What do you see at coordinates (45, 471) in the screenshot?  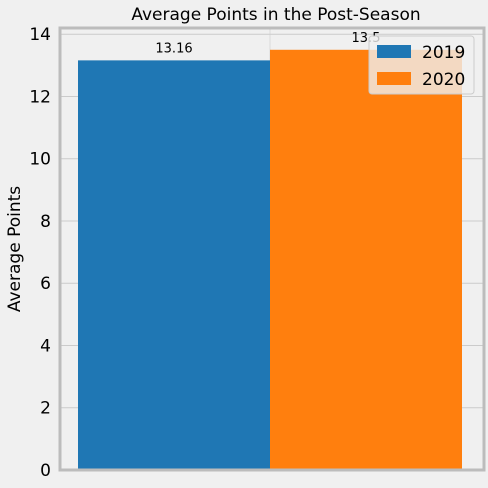 I see `y-tick-label: 0` at bounding box center [45, 471].